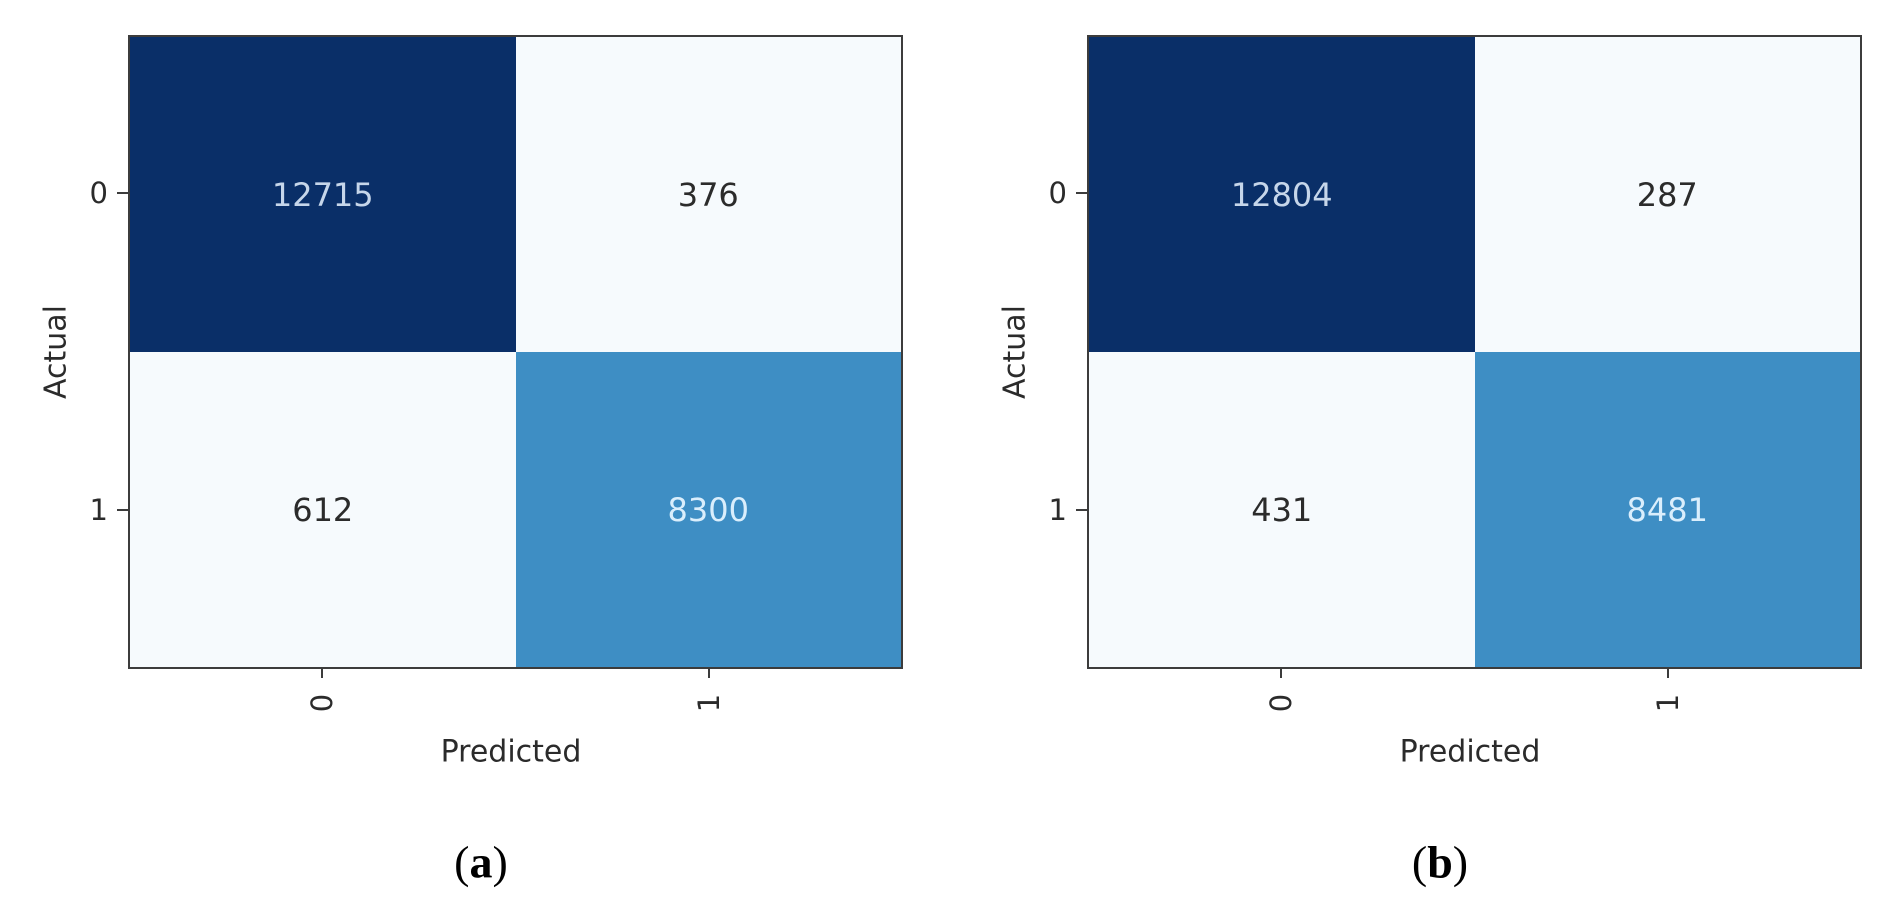 This screenshot has height=902, width=1901. I want to click on cell-value: 431, so click(1282, 509).